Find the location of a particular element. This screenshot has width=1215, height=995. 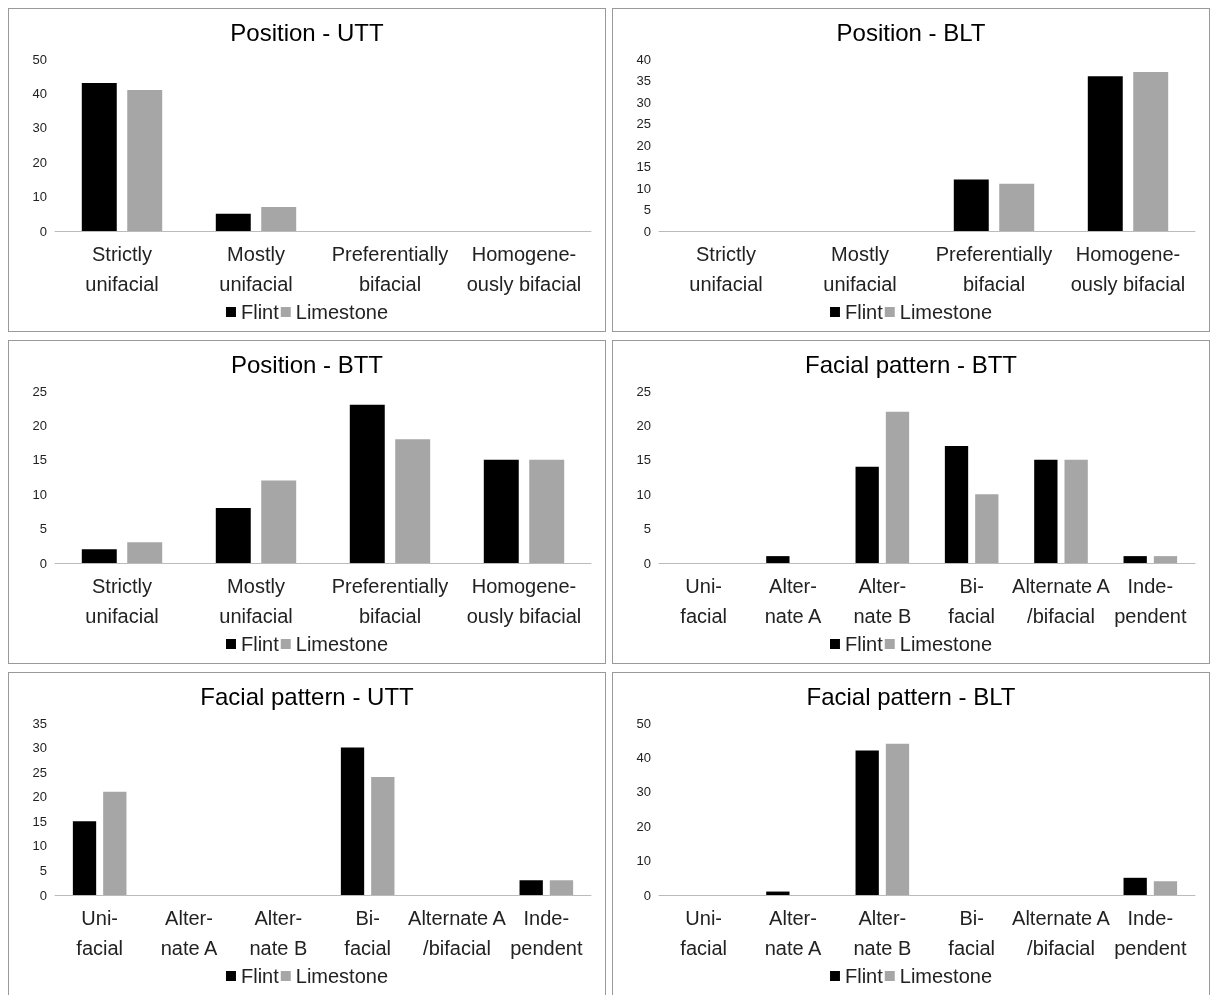

chart-title: Position - BTT is located at coordinates (307, 364).